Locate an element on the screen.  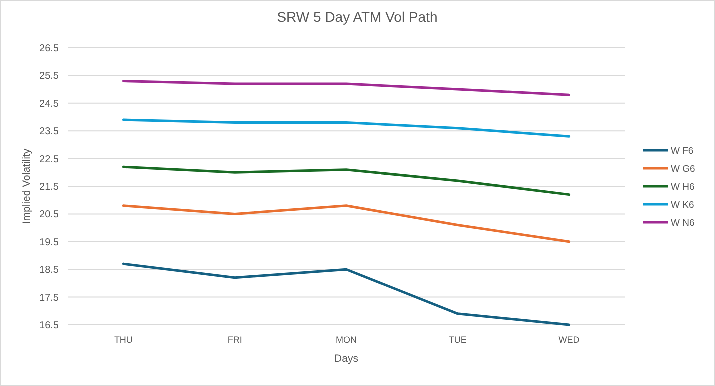
y-tick-label: 20.5 is located at coordinates (50, 215).